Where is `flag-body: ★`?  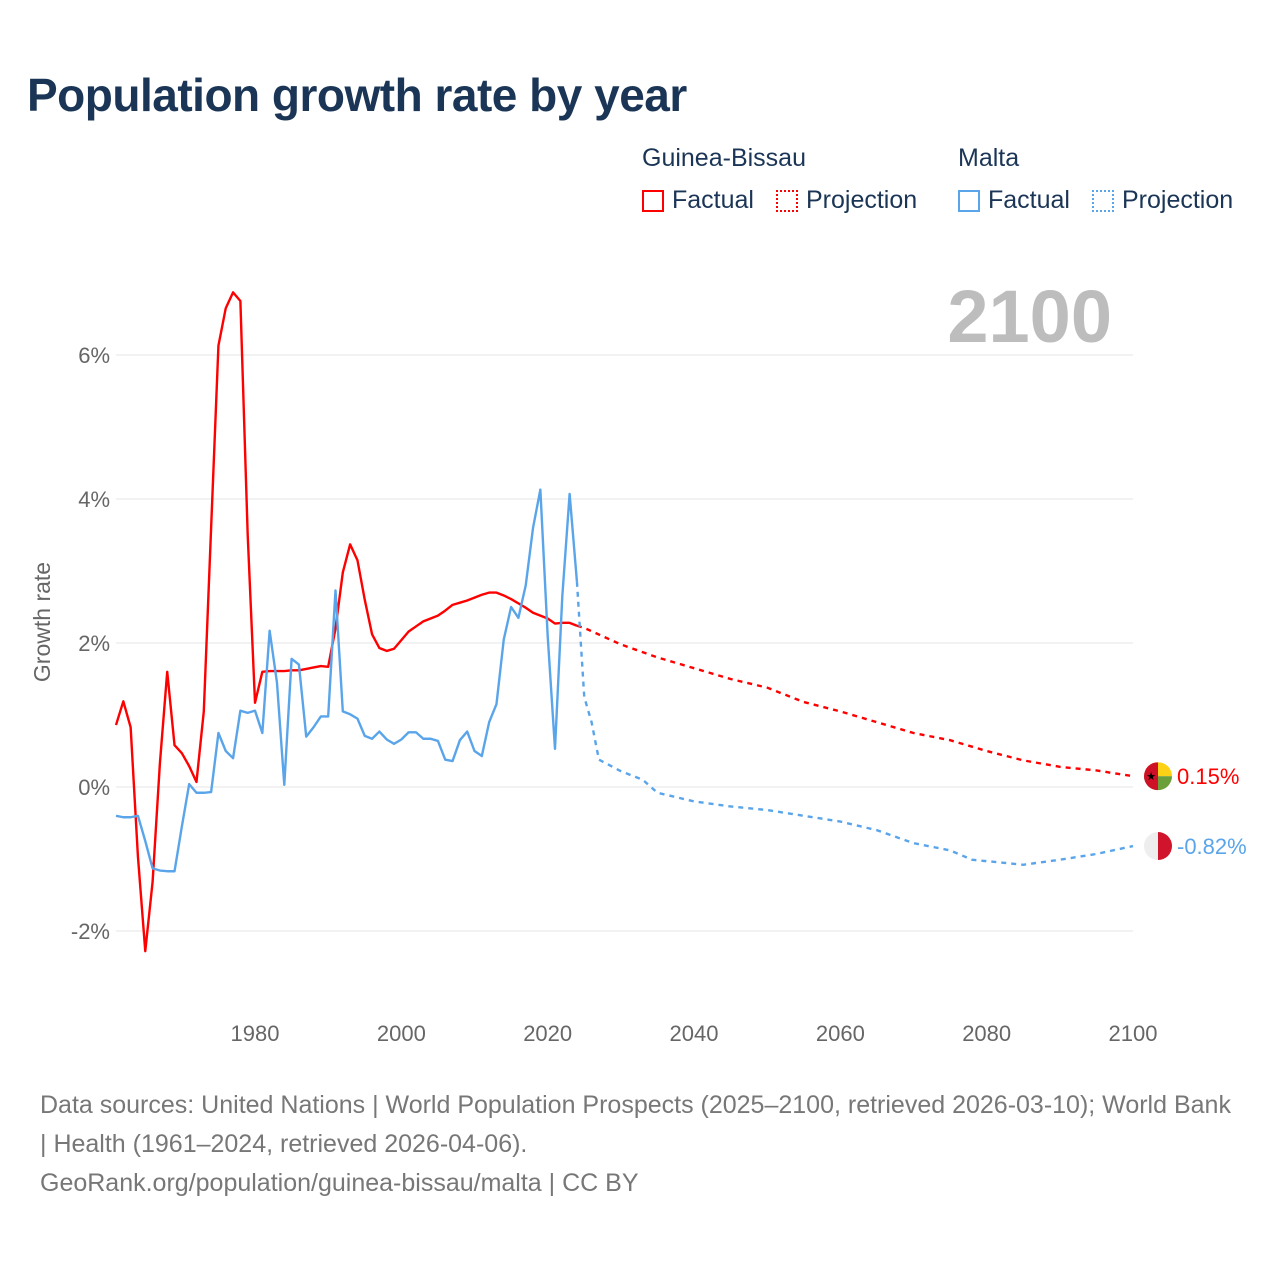
flag-body: ★ is located at coordinates (1158, 776).